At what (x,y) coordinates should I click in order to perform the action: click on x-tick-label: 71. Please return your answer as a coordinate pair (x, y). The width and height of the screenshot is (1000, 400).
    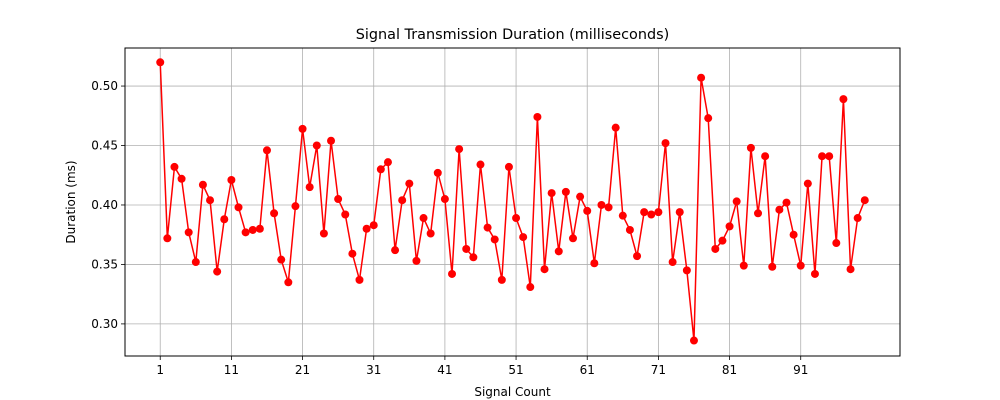
    Looking at the image, I should click on (658, 370).